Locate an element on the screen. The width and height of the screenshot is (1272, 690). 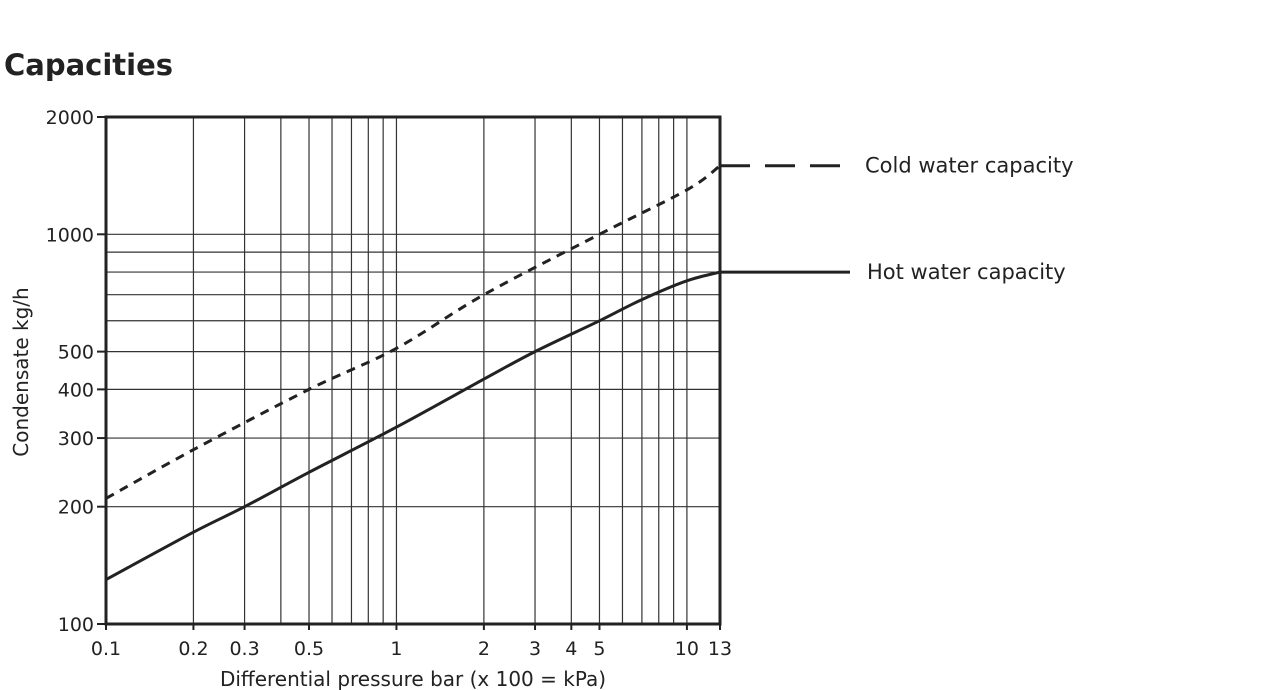
x-tick-label-0-1: 0.1 is located at coordinates (106, 649).